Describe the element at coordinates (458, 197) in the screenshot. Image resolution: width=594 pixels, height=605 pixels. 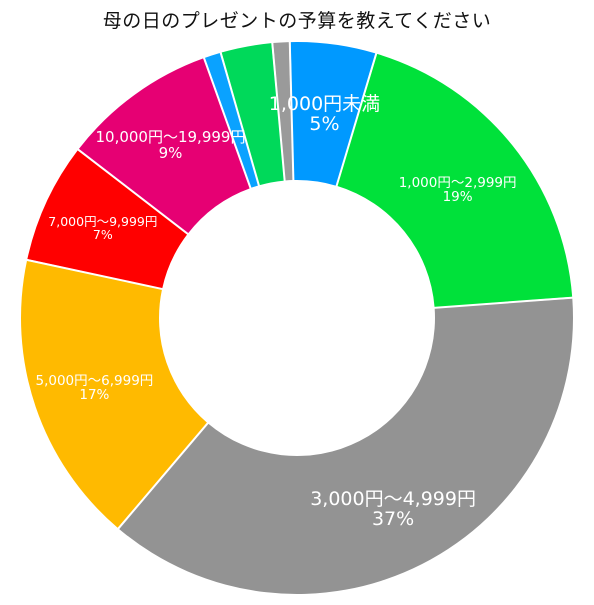
I see `slice-percent-2: 19%` at that location.